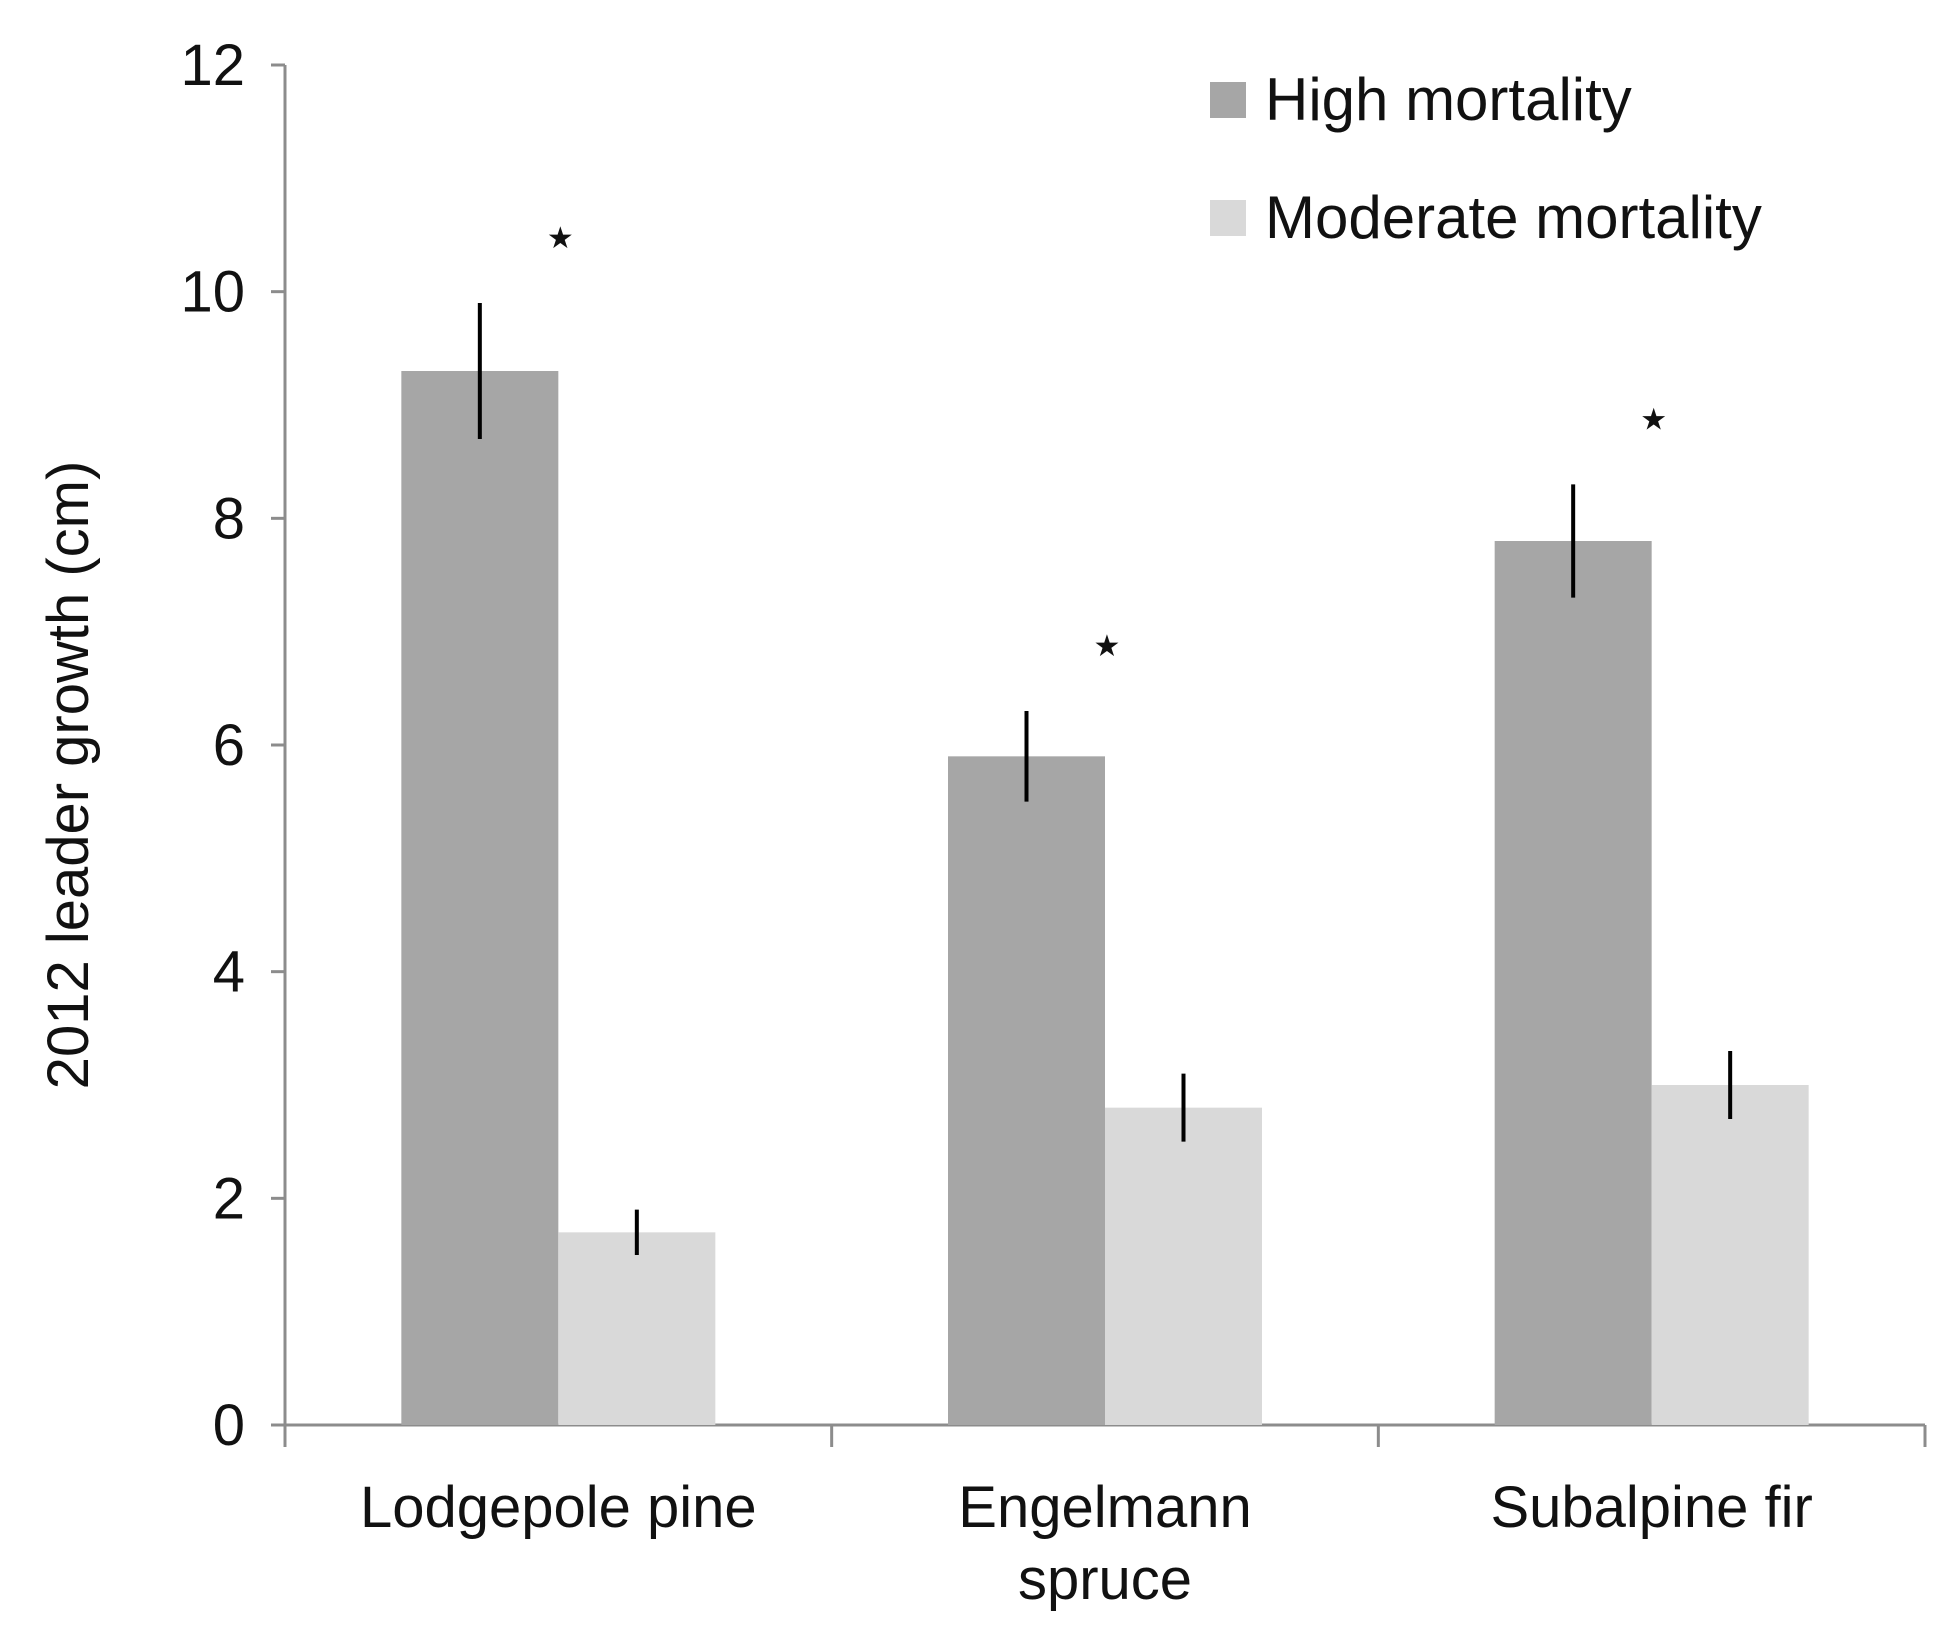 The image size is (1947, 1646). I want to click on y-axis-label: 2012 leader growth (cm), so click(68, 775).